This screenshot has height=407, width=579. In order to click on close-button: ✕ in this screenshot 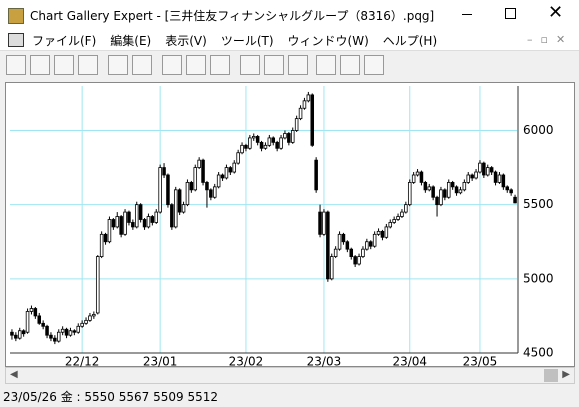, I will do `click(556, 12)`.